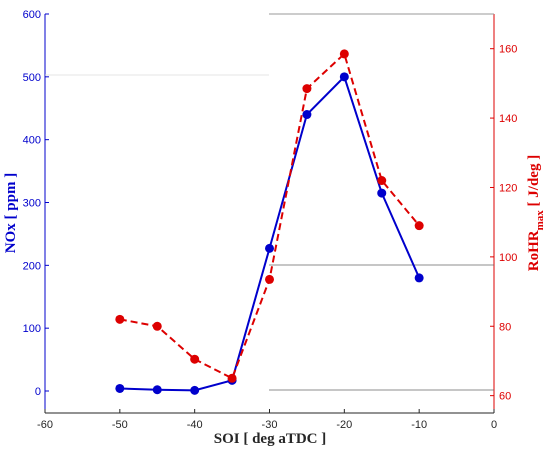  Describe the element at coordinates (195, 425) in the screenshot. I see `x-tick-label: -40` at that location.